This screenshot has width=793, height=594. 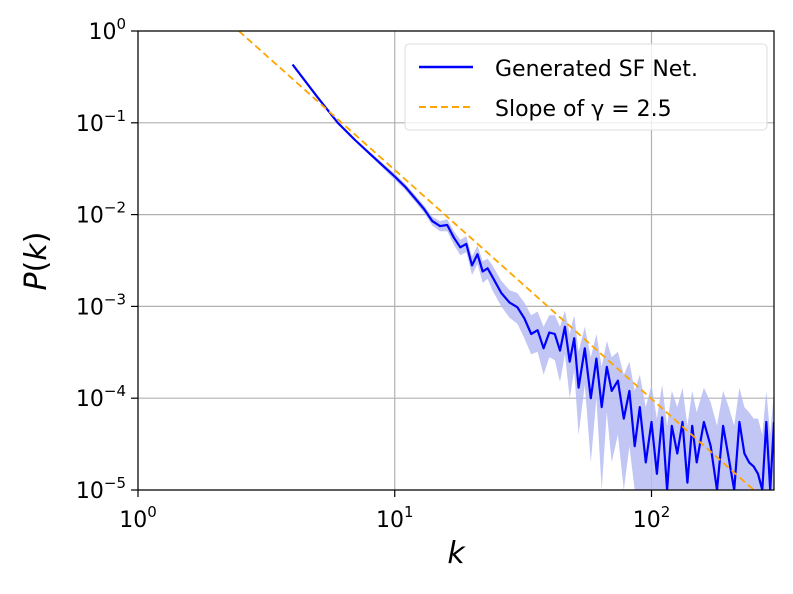 What do you see at coordinates (394, 511) in the screenshot?
I see `x-axis-ticks: 100 101 102` at bounding box center [394, 511].